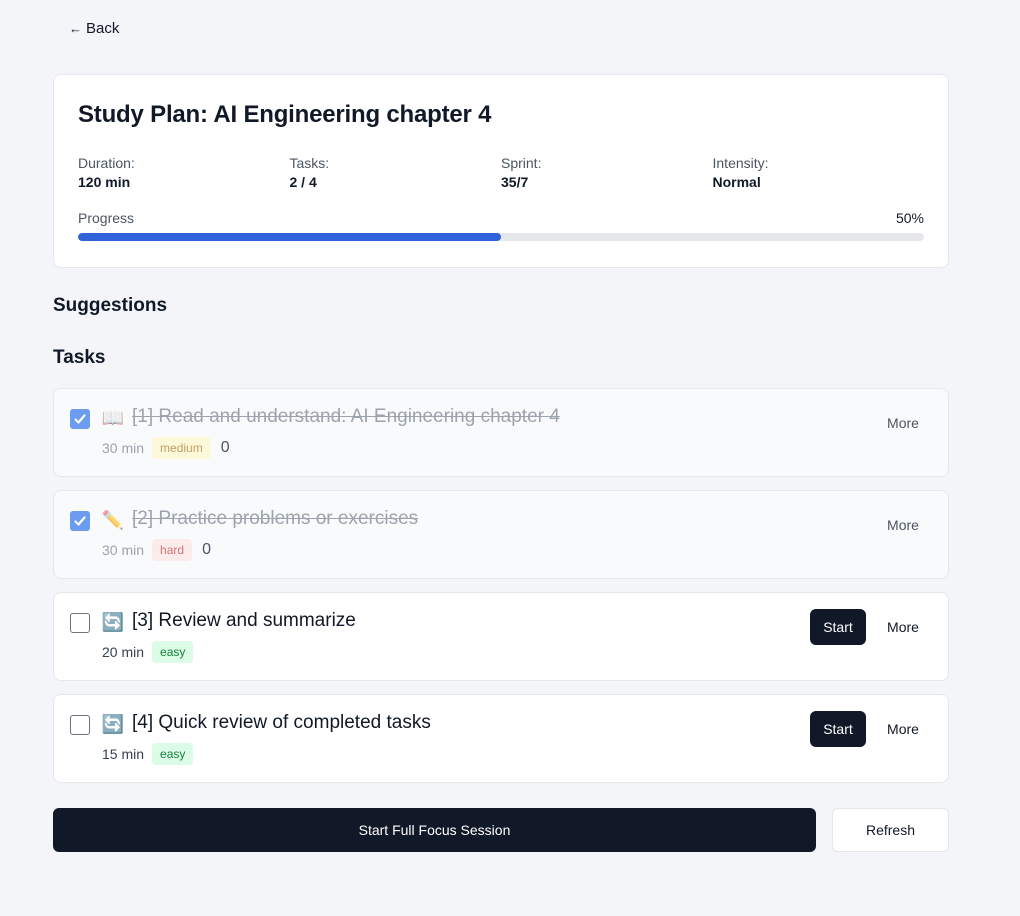 The width and height of the screenshot is (1020, 916). What do you see at coordinates (434, 830) in the screenshot?
I see `start-focus-session-button: Start Full Focus Session` at bounding box center [434, 830].